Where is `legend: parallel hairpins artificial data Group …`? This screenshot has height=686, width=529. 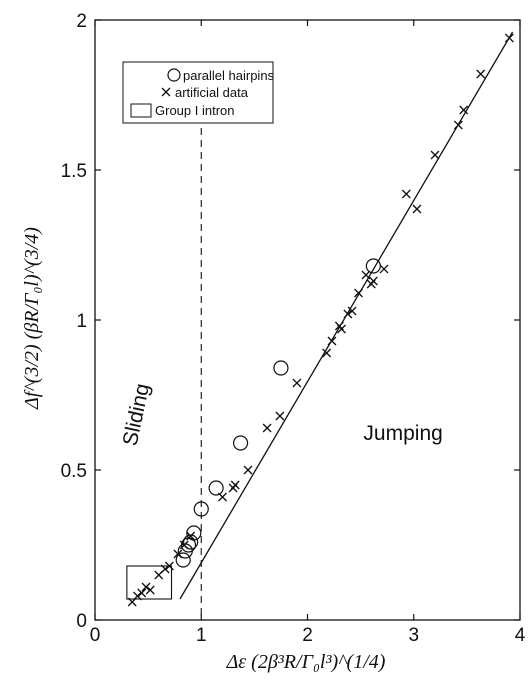
legend: parallel hairpins artificial data Group … is located at coordinates (198, 92).